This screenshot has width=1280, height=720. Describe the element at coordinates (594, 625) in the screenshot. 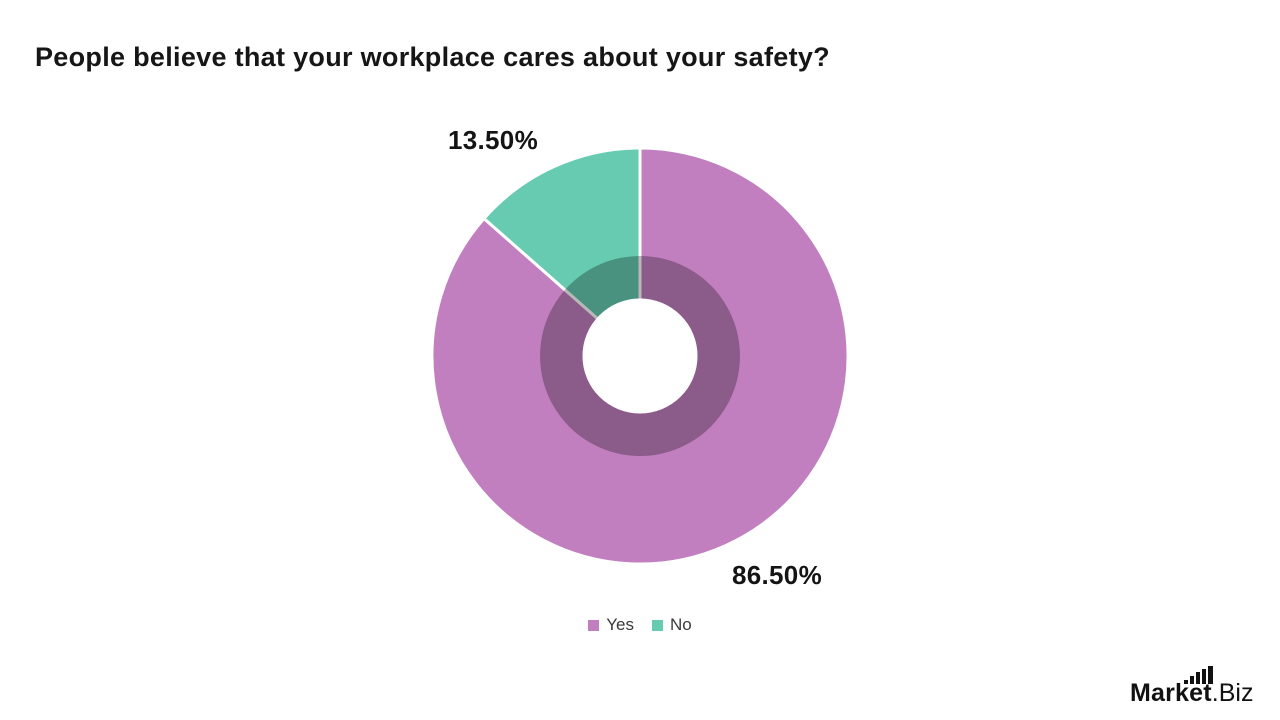

I see `legend-swatch-yes` at that location.